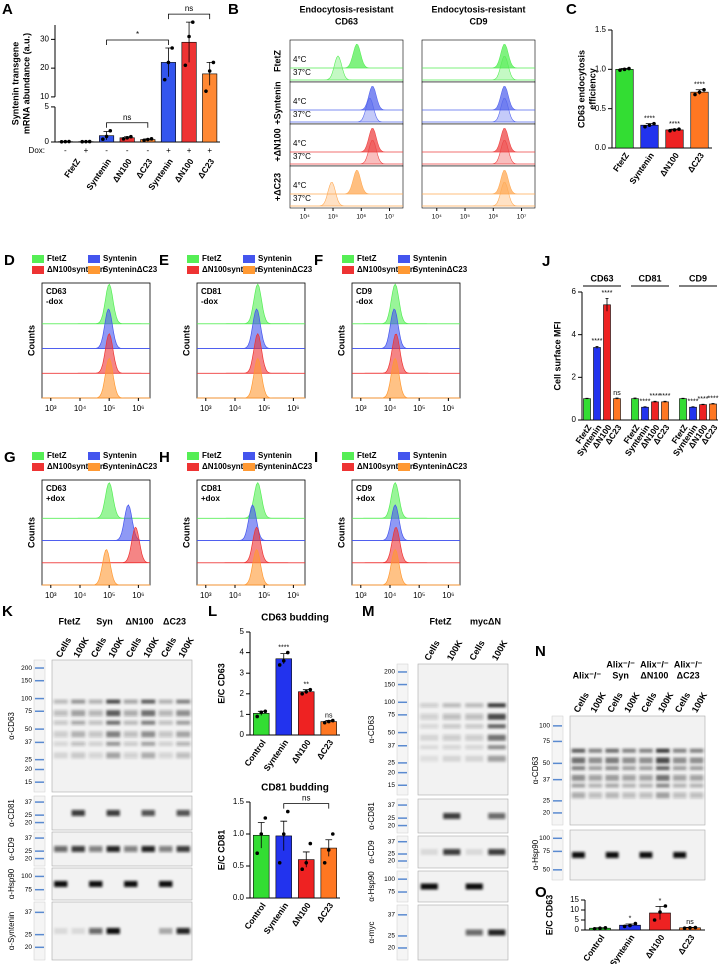 The height and width of the screenshot is (964, 725). What do you see at coordinates (361, 408) in the screenshot?
I see `x-tick-label: 10³` at bounding box center [361, 408].